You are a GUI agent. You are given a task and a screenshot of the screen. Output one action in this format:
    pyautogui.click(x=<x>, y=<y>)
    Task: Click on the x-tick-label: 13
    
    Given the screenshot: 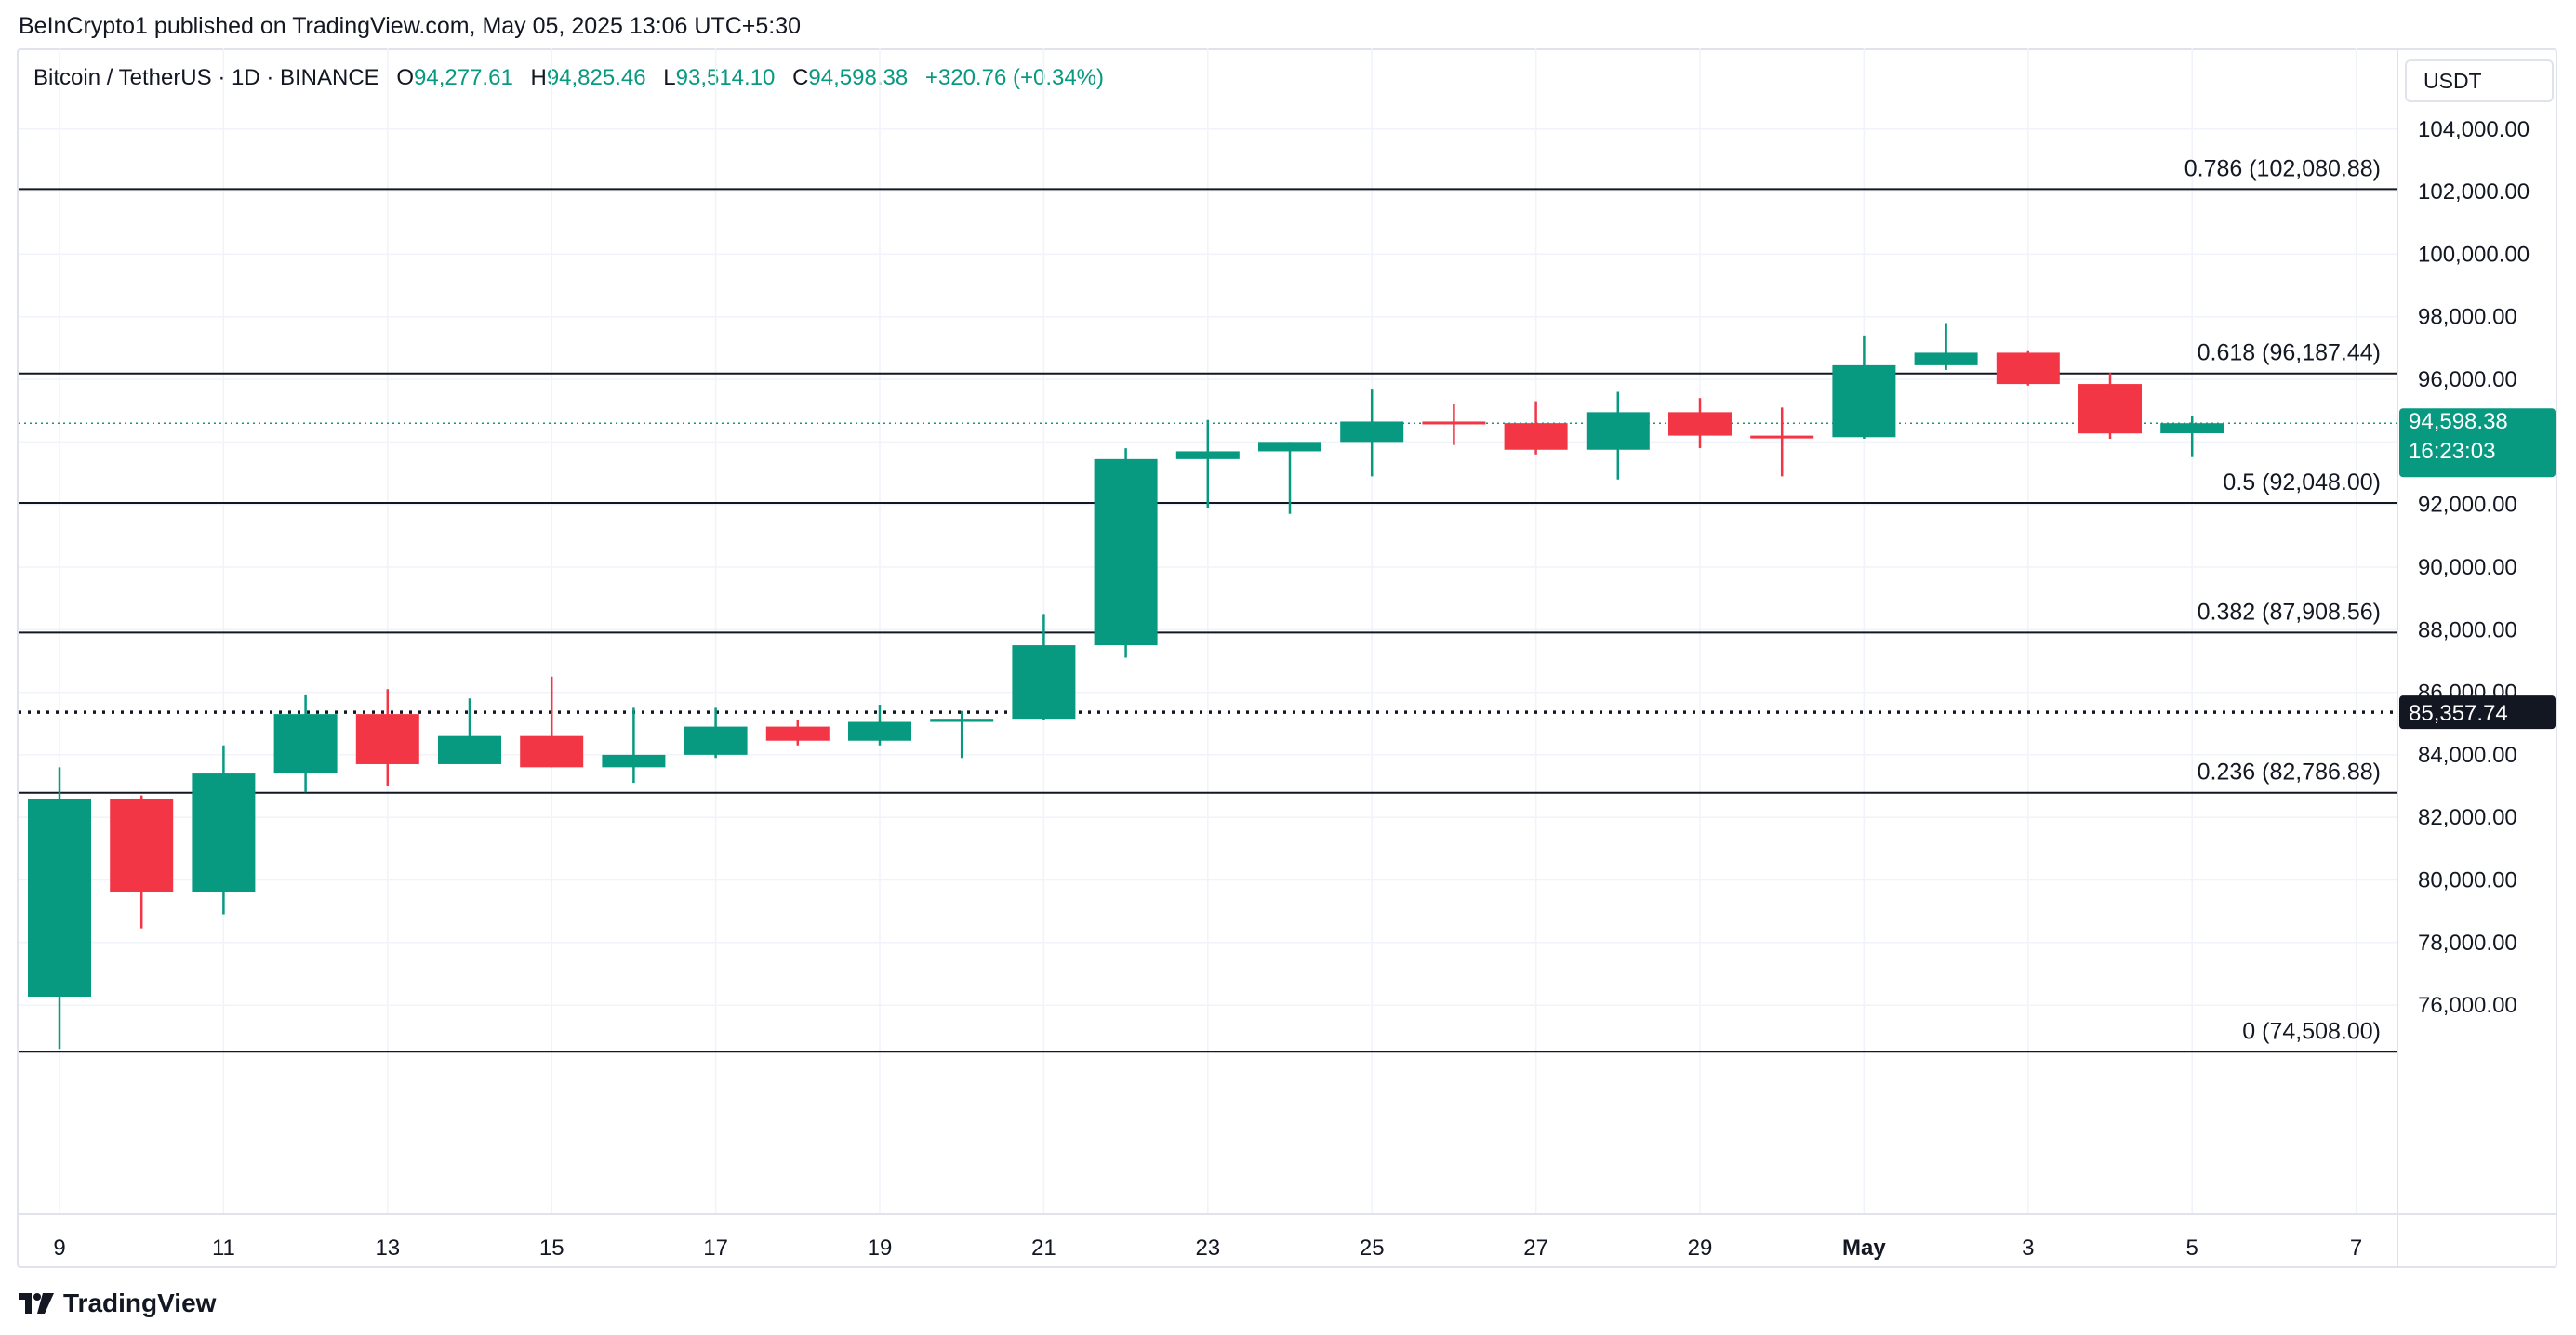 What is the action you would take?
    pyautogui.click(x=387, y=1248)
    